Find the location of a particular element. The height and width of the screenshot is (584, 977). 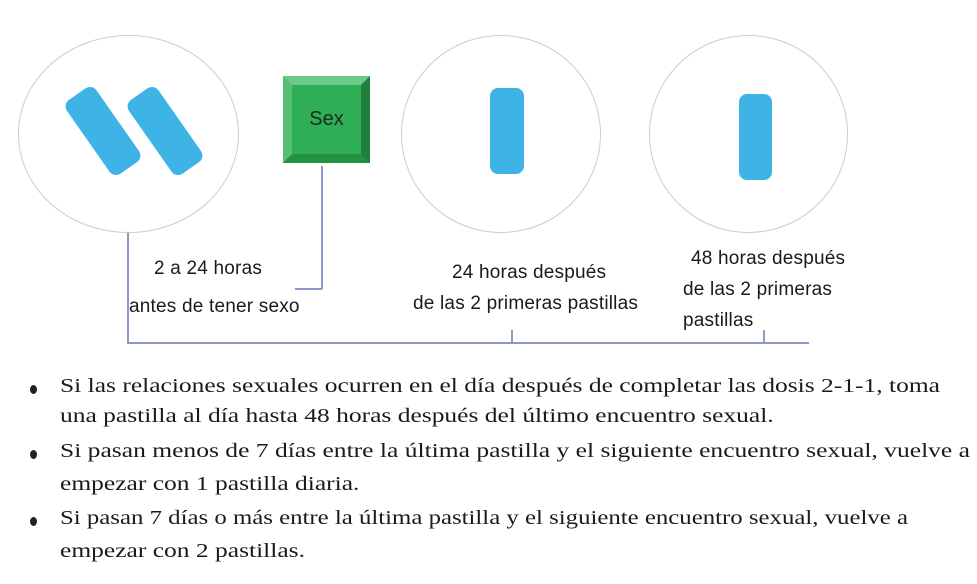

tick-step3 is located at coordinates (764, 336).